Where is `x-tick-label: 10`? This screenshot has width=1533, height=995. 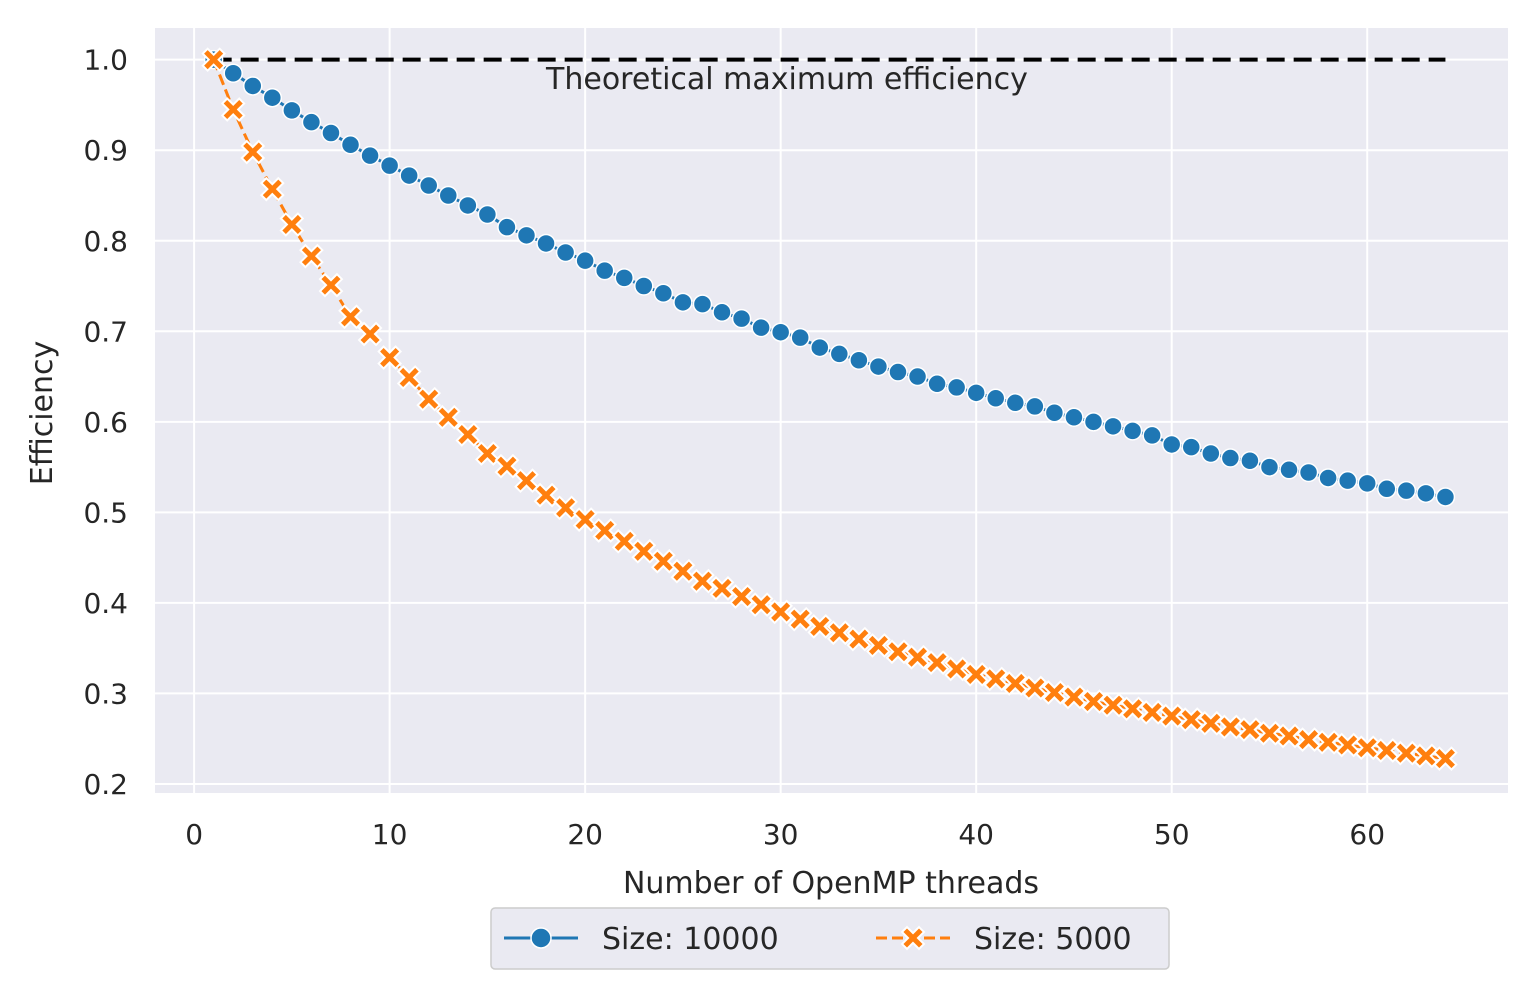 x-tick-label: 10 is located at coordinates (390, 834).